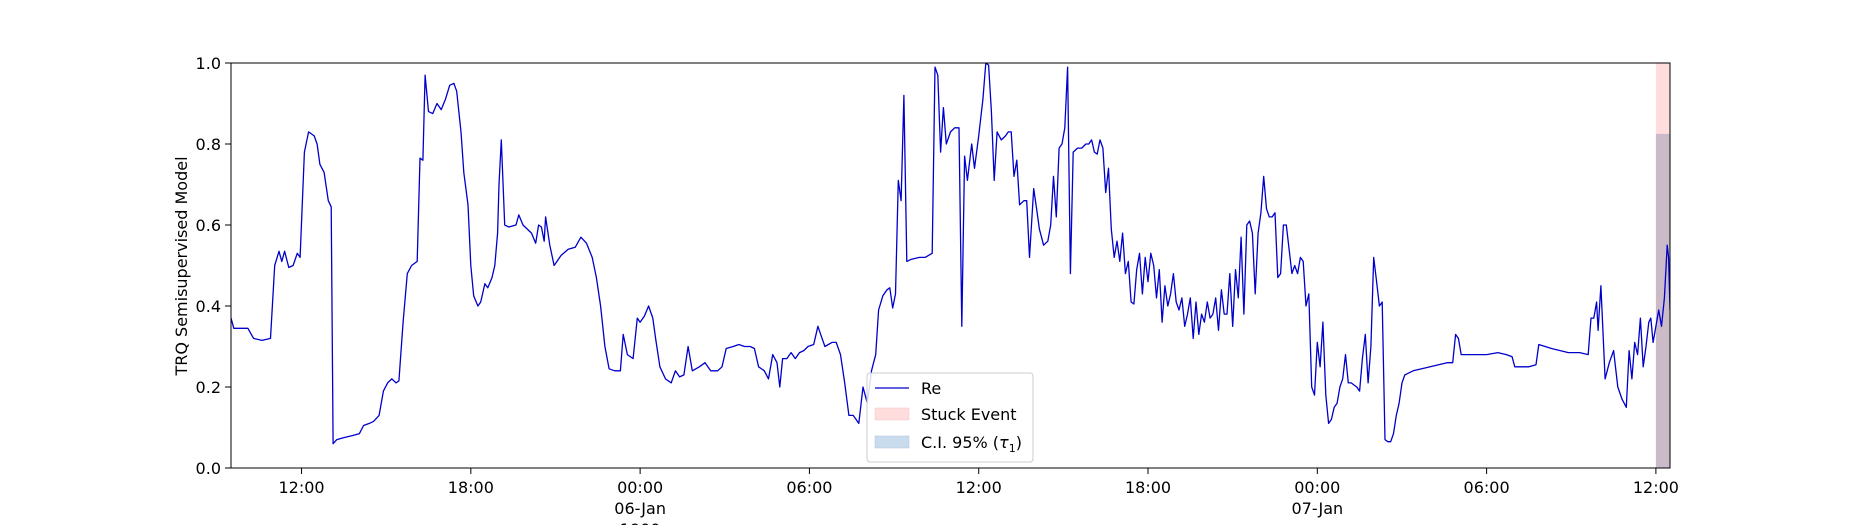  I want to click on y-tick-label: 0.6, so click(208, 225).